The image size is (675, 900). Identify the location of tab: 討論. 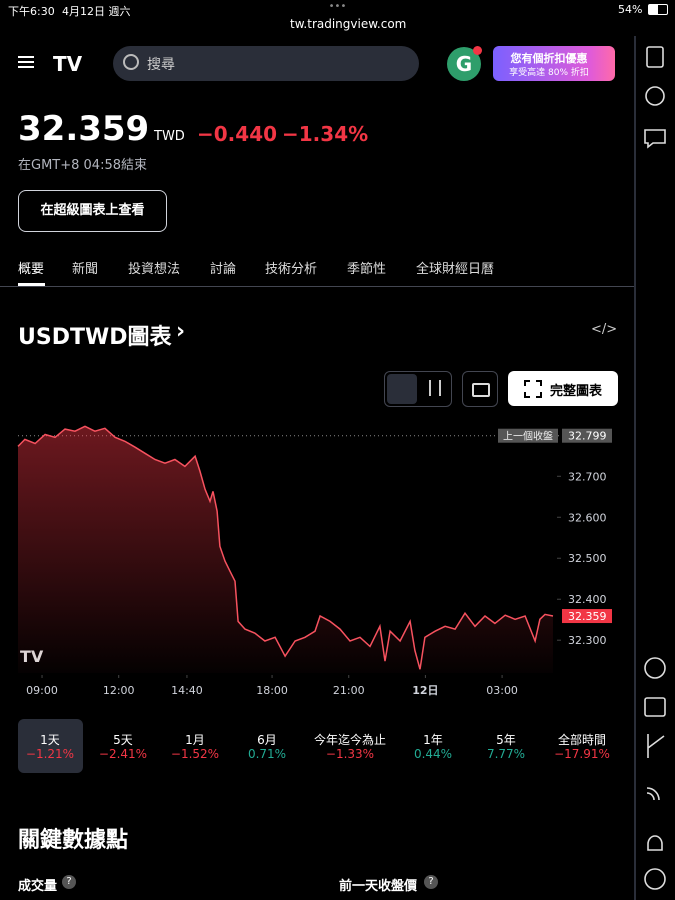
(223, 269).